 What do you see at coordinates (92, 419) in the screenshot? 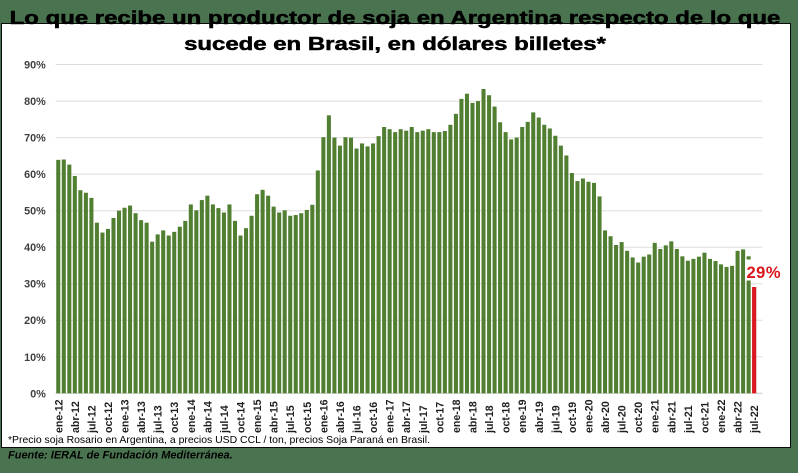
I see `svg-text: jul-12` at bounding box center [92, 419].